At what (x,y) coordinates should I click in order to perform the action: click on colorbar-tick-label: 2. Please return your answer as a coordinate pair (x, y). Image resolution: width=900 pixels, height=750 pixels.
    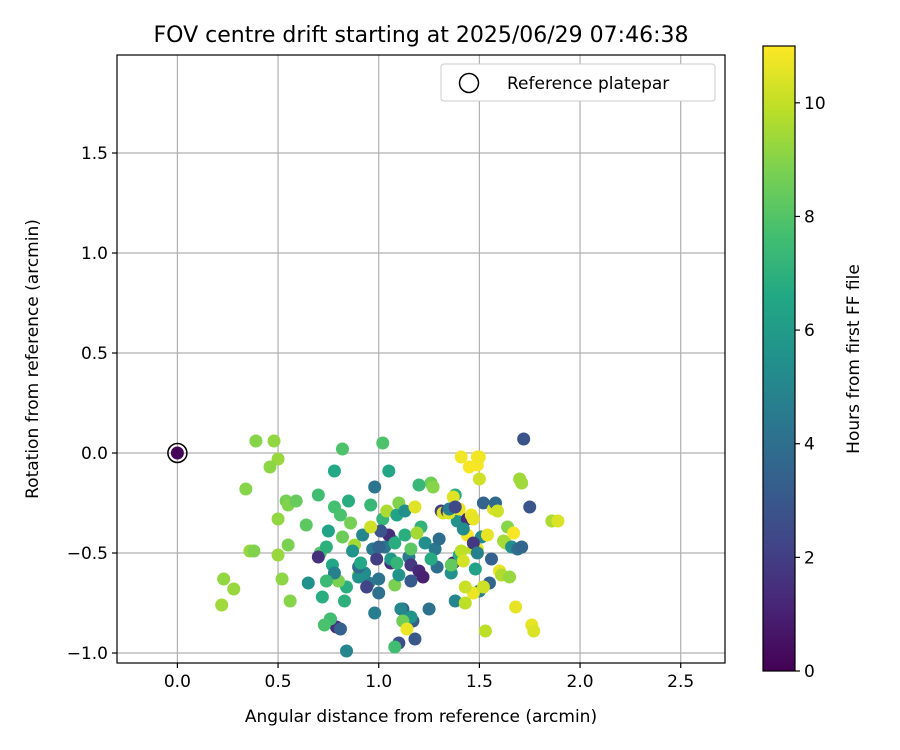
    Looking at the image, I should click on (809, 558).